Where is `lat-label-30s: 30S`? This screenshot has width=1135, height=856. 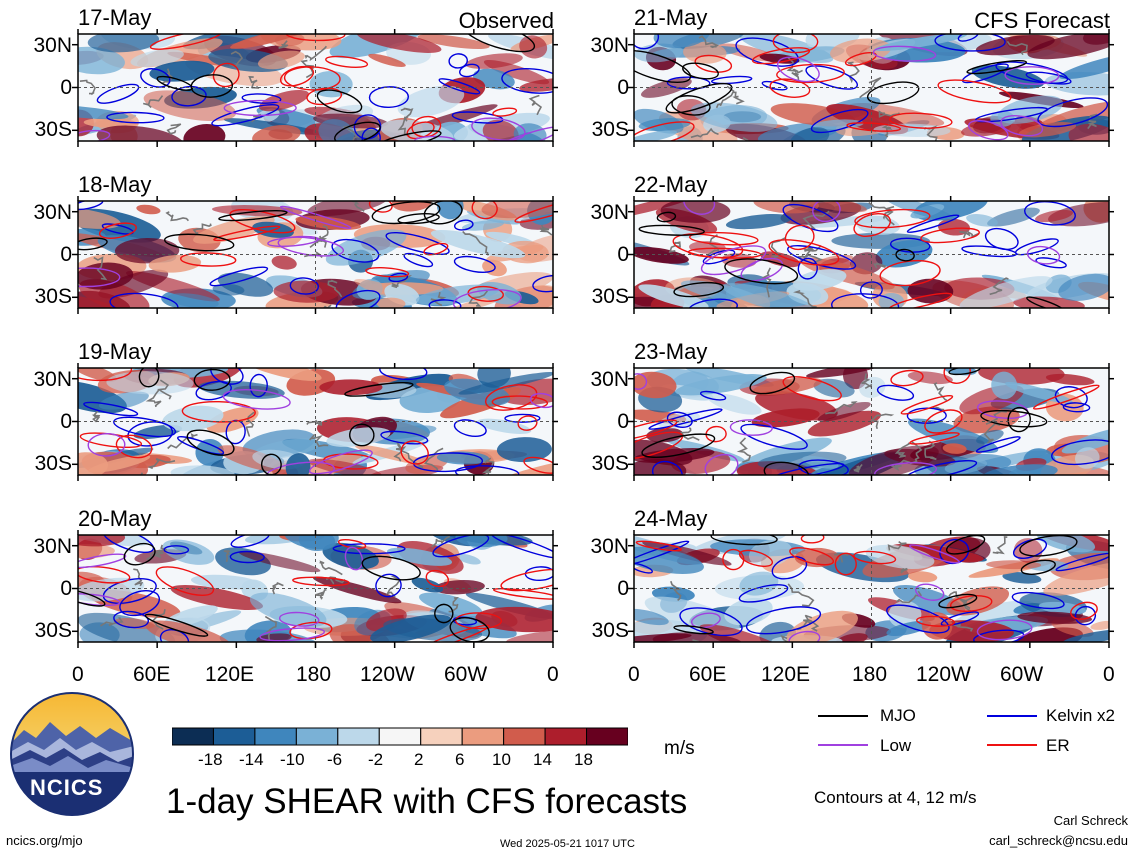 lat-label-30s: 30S is located at coordinates (53, 463).